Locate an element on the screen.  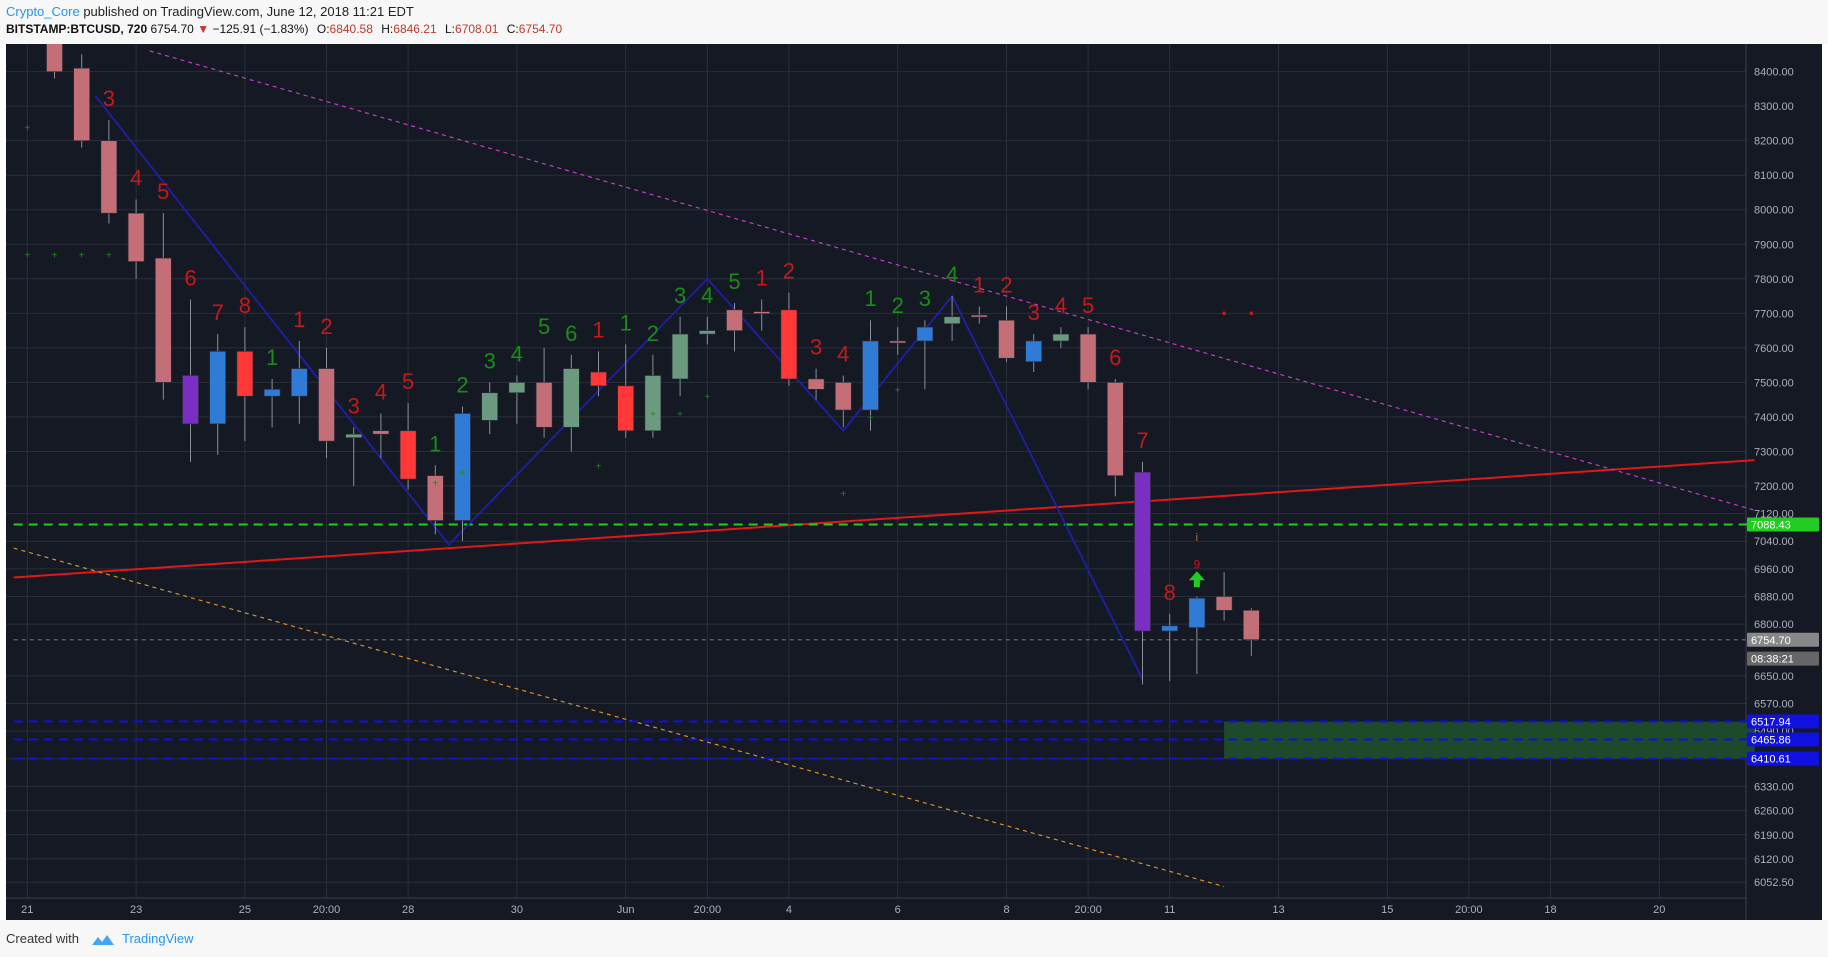
open-label: O: is located at coordinates (323, 29).